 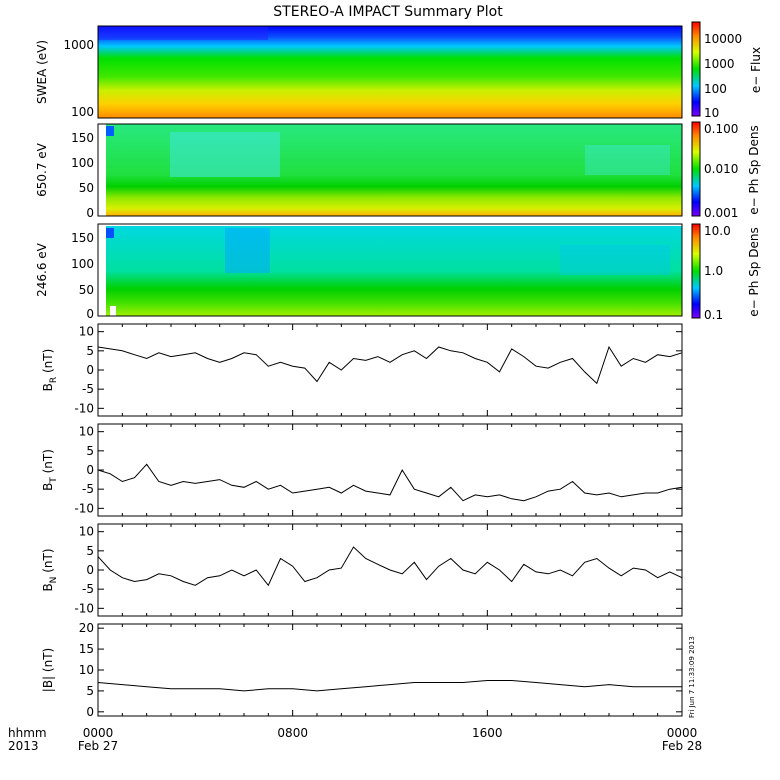 I want to click on bt-ytick-label: 5, so click(x=90, y=451).